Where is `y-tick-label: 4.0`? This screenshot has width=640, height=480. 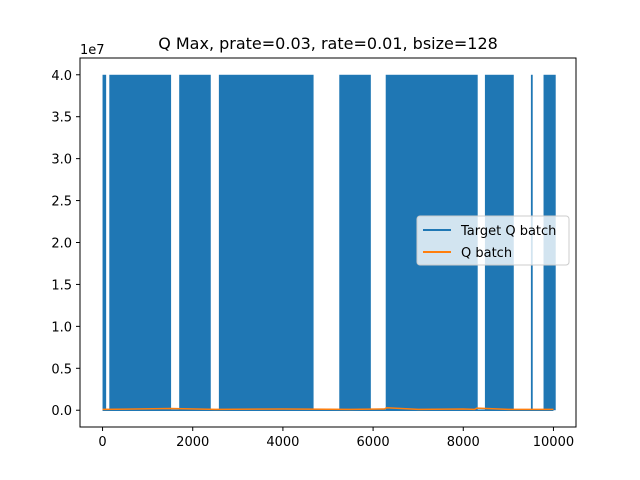
y-tick-label: 4.0 is located at coordinates (61, 76).